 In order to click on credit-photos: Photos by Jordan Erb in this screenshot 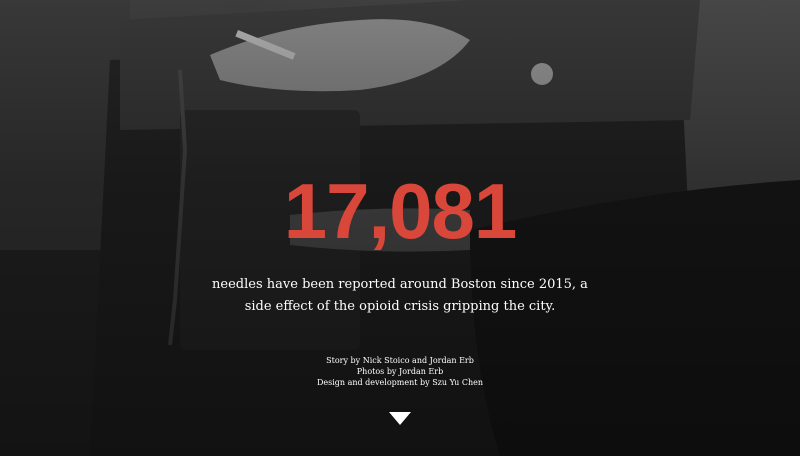, I will do `click(400, 371)`.